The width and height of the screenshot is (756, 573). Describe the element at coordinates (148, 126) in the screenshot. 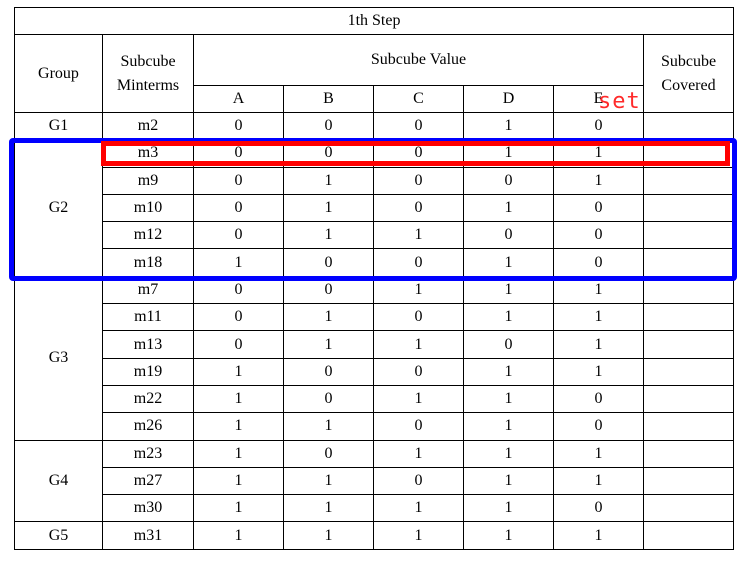

I see `minterm-cell: m2` at that location.